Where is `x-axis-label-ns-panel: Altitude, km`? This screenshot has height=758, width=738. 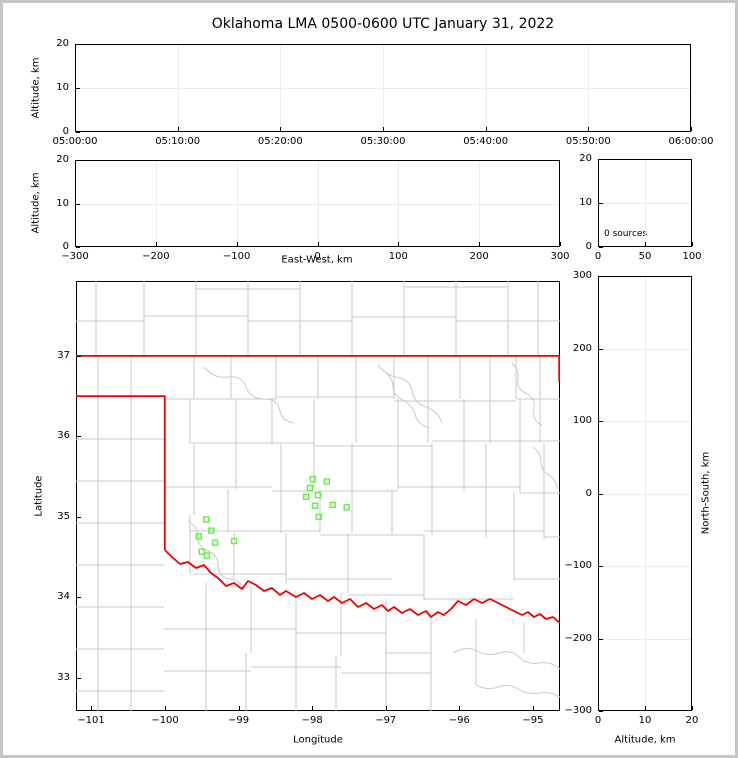
x-axis-label-ns-panel: Altitude, km is located at coordinates (645, 740).